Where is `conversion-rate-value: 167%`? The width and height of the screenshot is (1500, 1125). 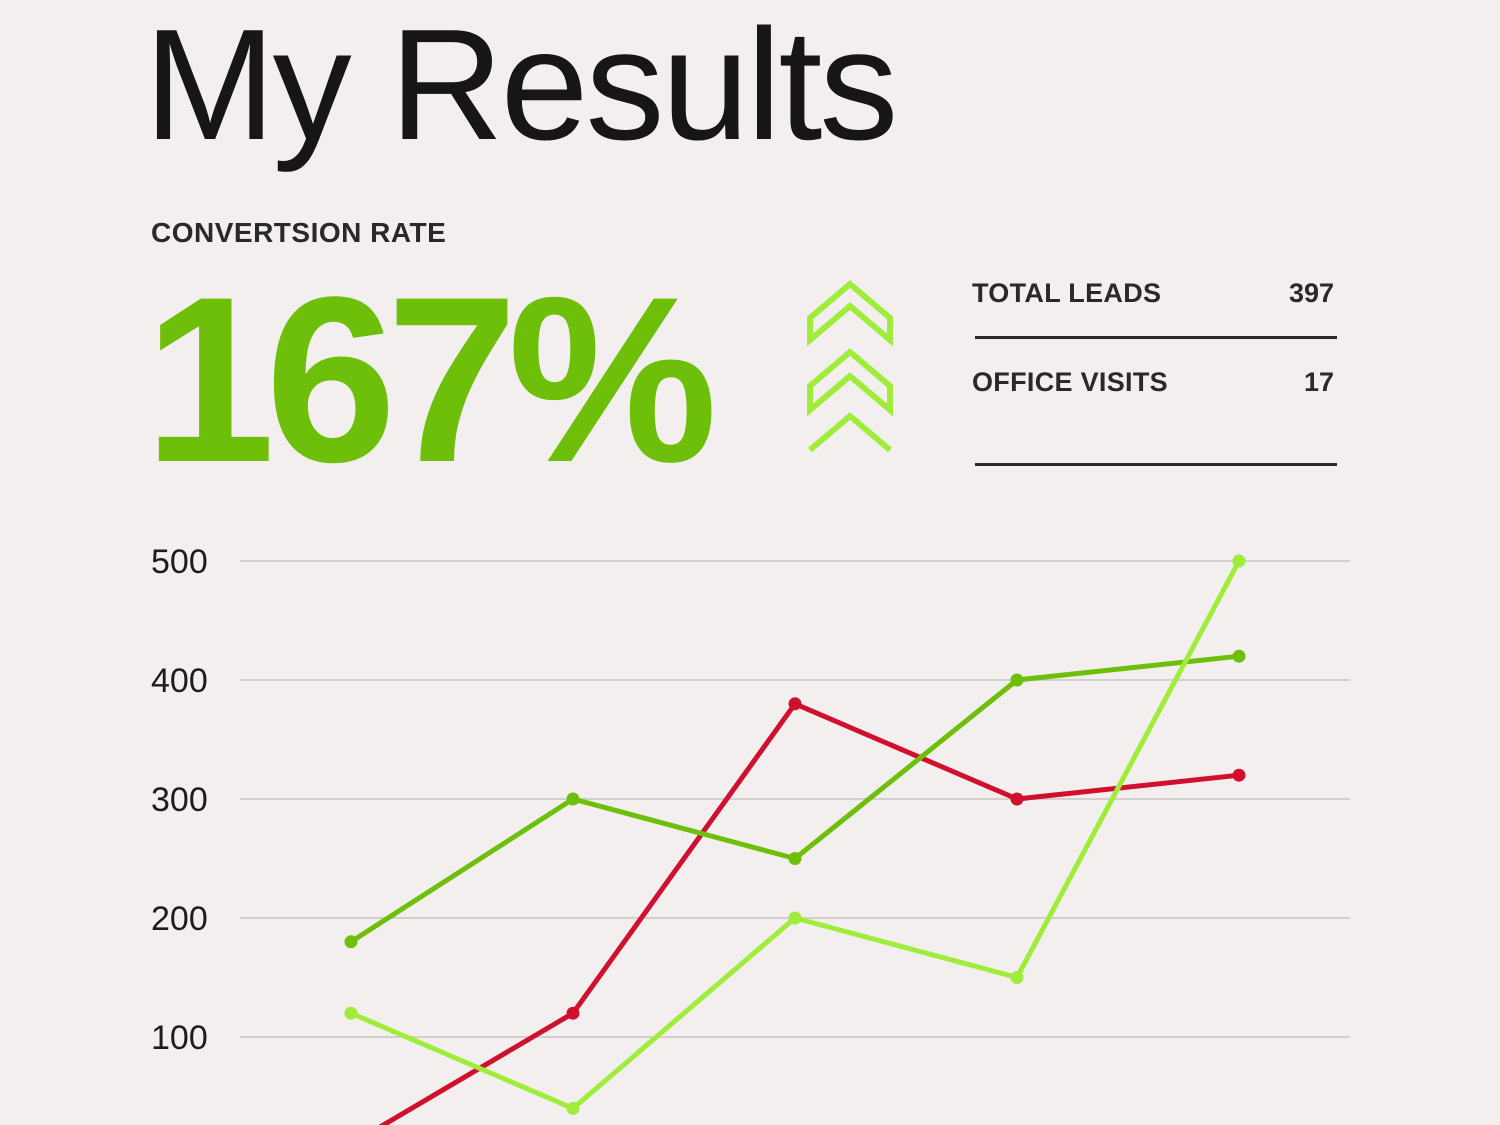 conversion-rate-value: 167% is located at coordinates (431, 380).